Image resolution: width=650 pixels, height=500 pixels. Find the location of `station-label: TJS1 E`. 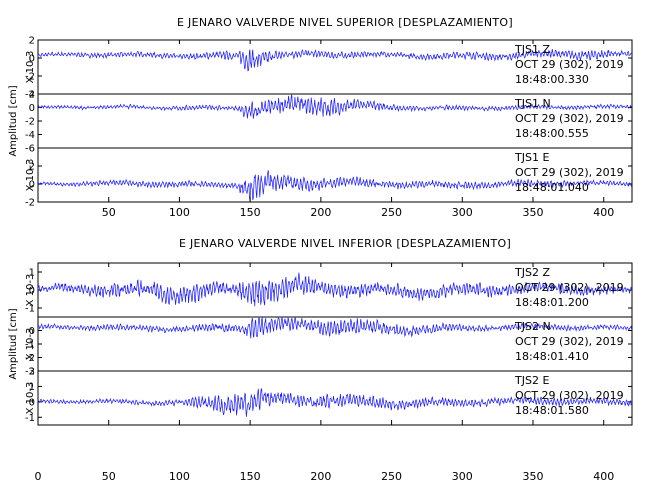

station-label: TJS1 E is located at coordinates (531, 157).